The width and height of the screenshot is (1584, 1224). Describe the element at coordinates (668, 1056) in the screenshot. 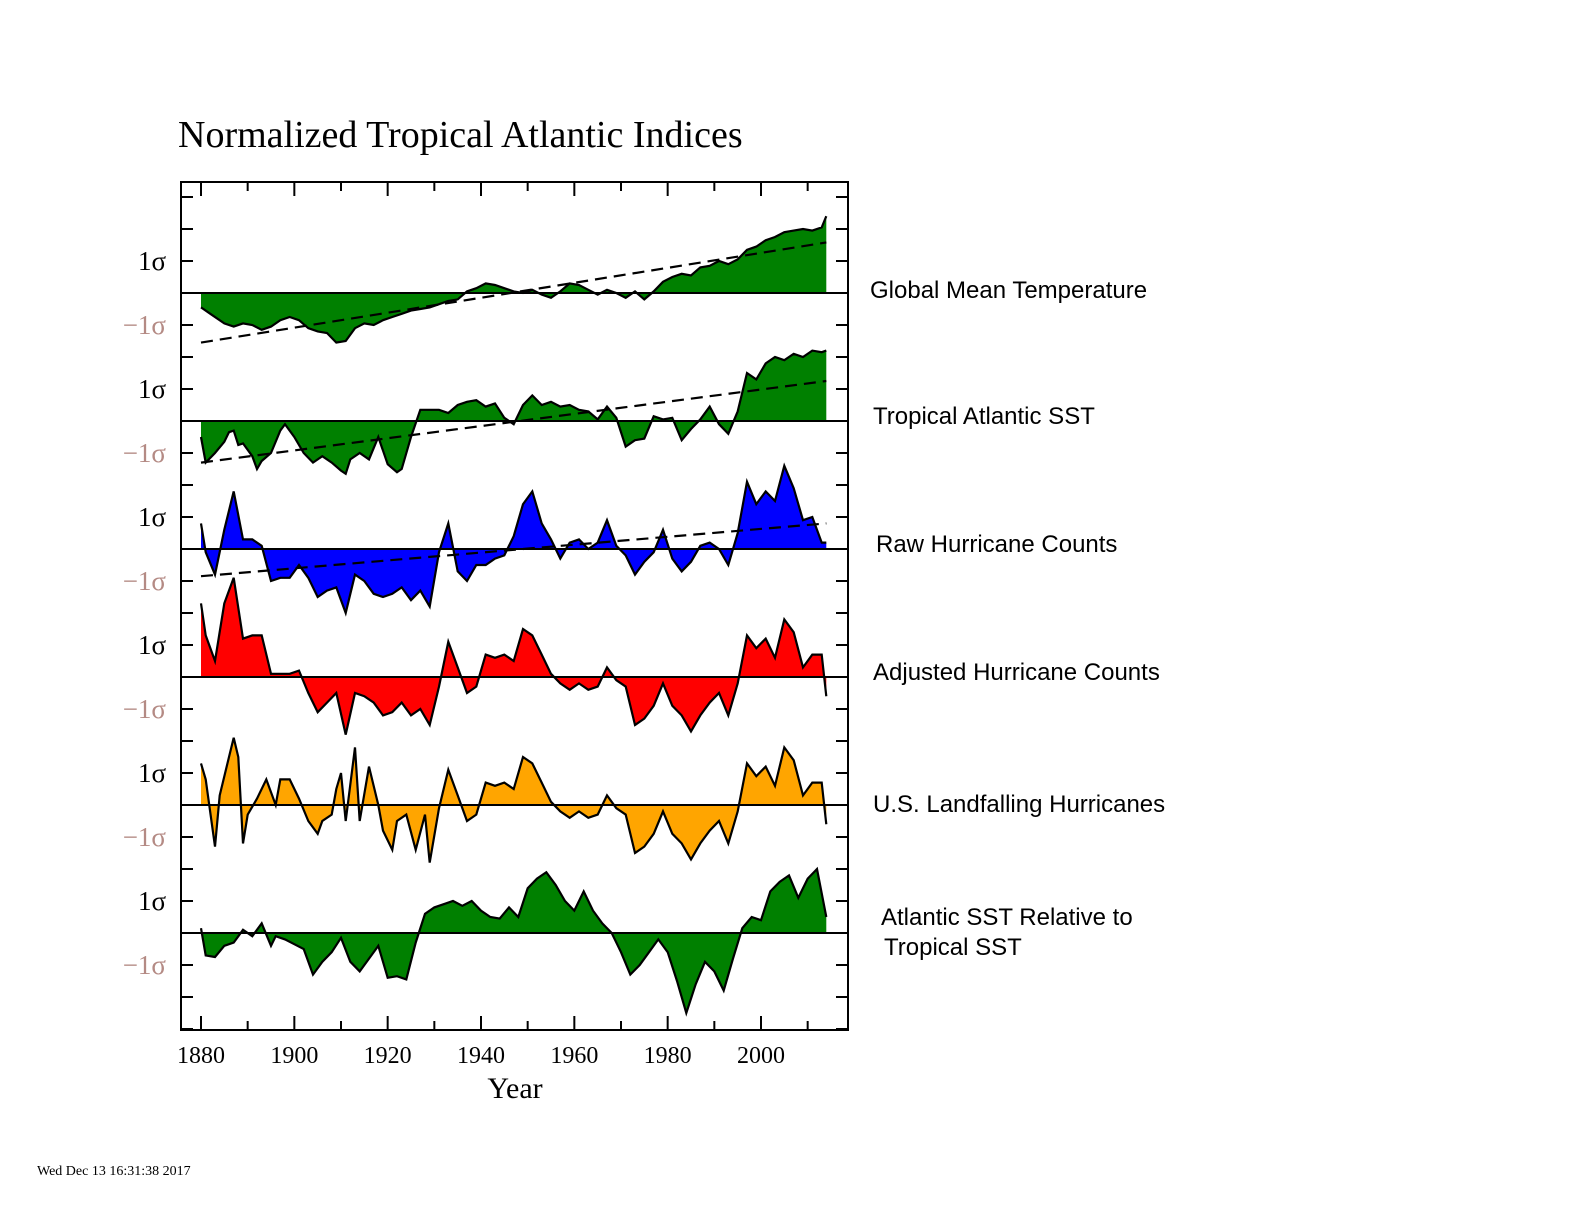

I see `x-tick-label: 1980` at that location.